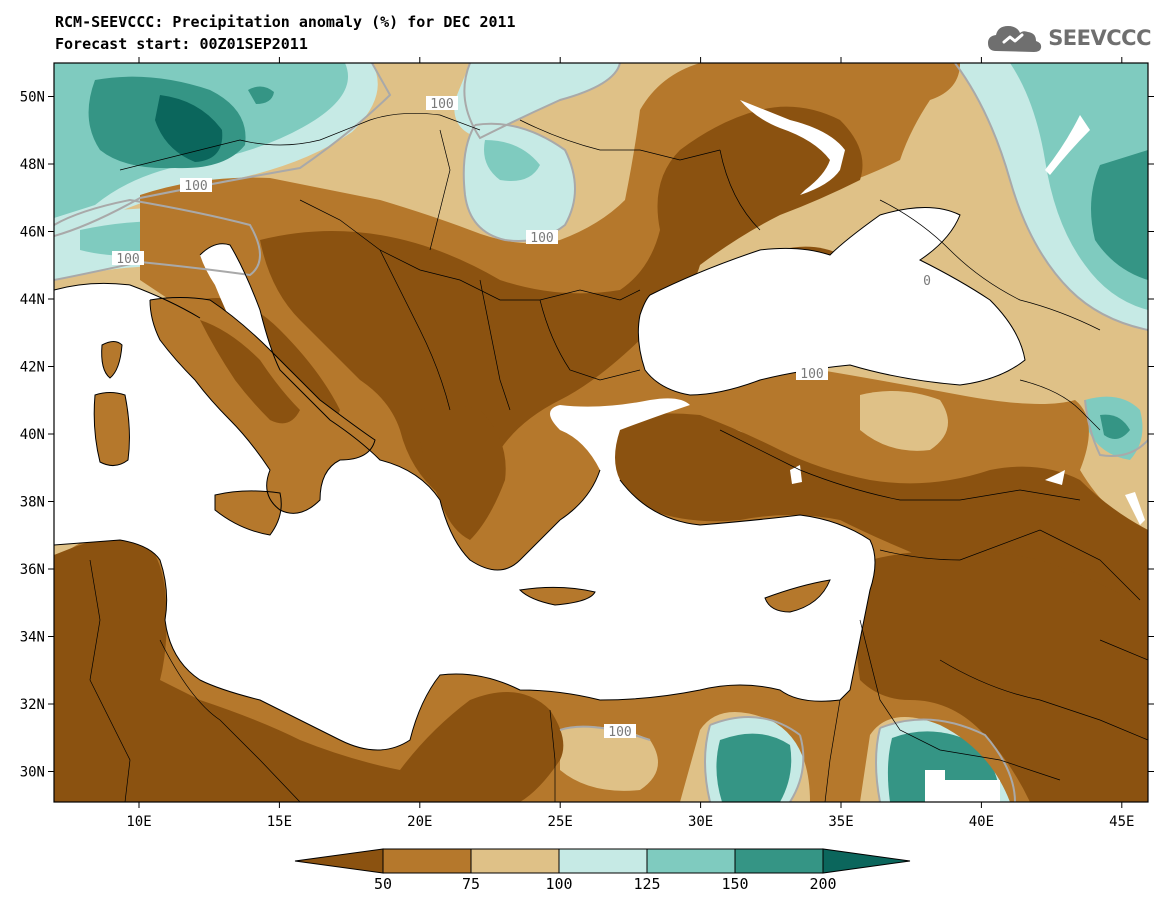 The width and height of the screenshot is (1165, 907). Describe the element at coordinates (32, 435) in the screenshot. I see `lat-tick-label: 40N` at that location.